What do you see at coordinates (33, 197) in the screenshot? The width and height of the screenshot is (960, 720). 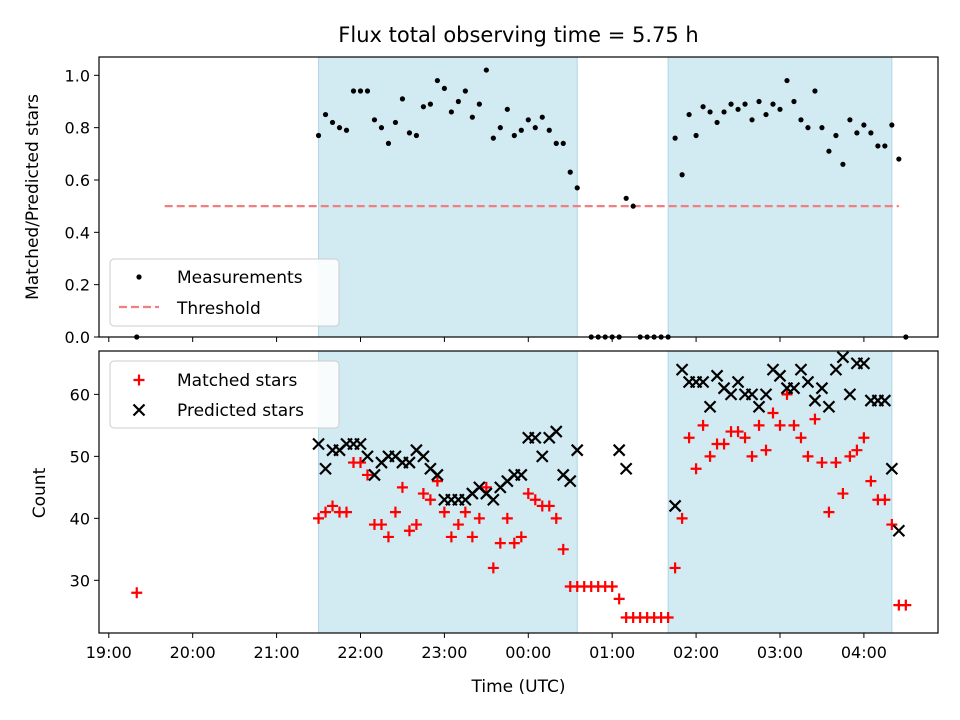 I see `top-y-axis-label: Matched/Predicted stars` at bounding box center [33, 197].